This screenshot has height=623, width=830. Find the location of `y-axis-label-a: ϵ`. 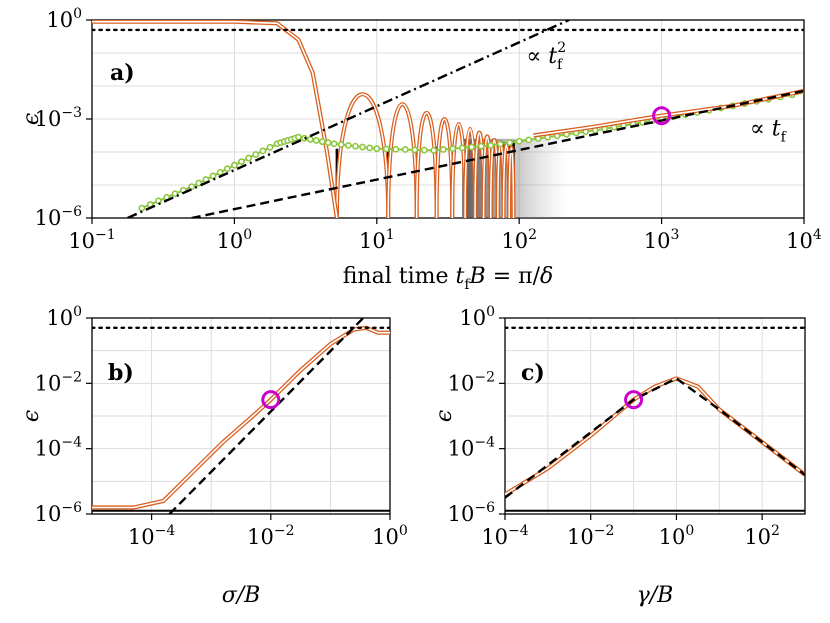

y-axis-label-a: ϵ is located at coordinates (31, 119).